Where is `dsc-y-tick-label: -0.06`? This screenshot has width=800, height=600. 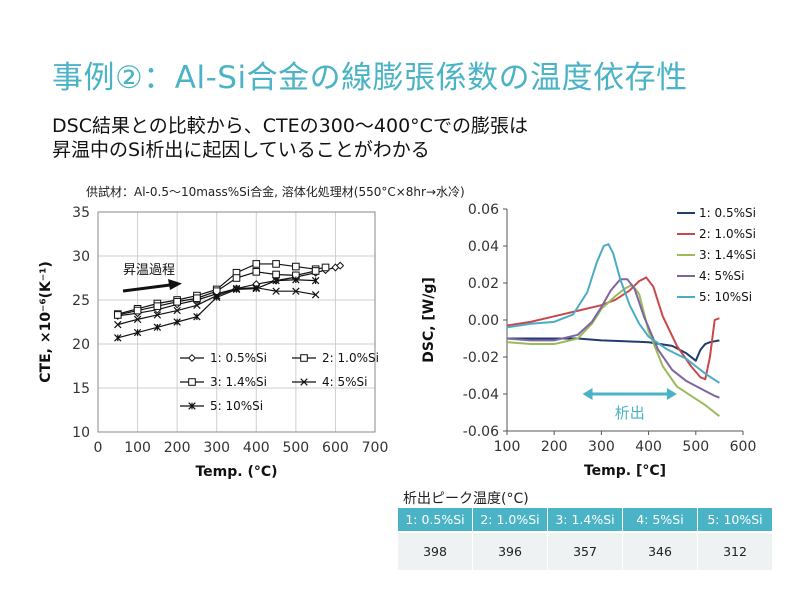 dsc-y-tick-label: -0.06 is located at coordinates (481, 432).